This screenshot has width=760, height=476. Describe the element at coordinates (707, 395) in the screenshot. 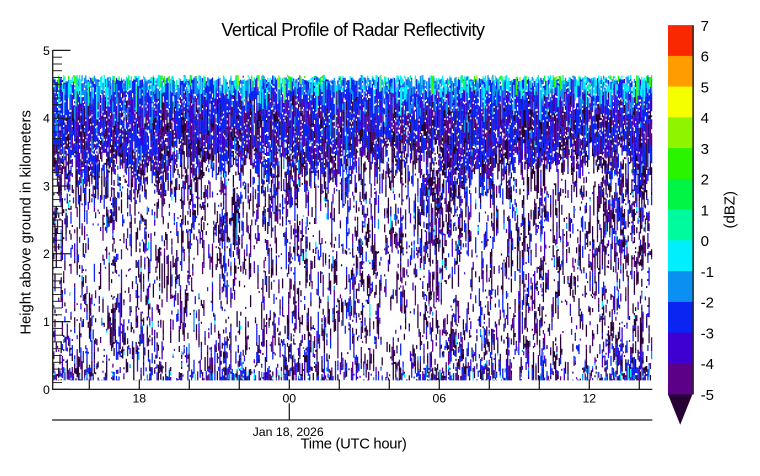

I see `svg-text: -5` at that location.